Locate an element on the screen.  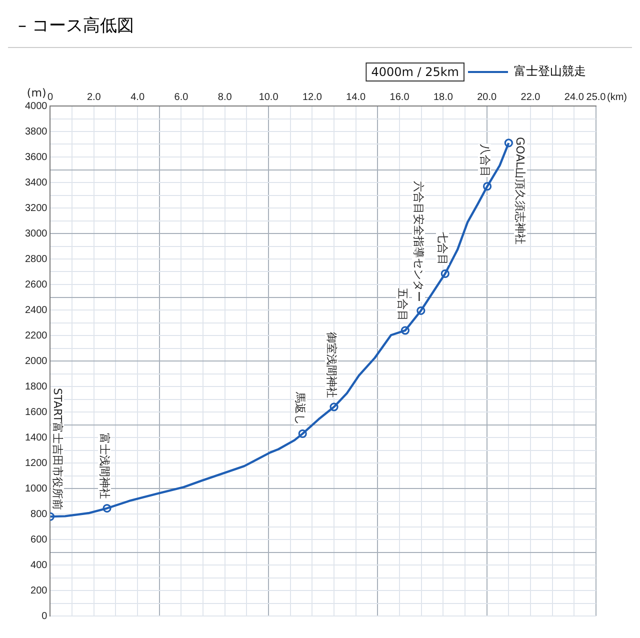
x-axis-title: (km) is located at coordinates (617, 97).